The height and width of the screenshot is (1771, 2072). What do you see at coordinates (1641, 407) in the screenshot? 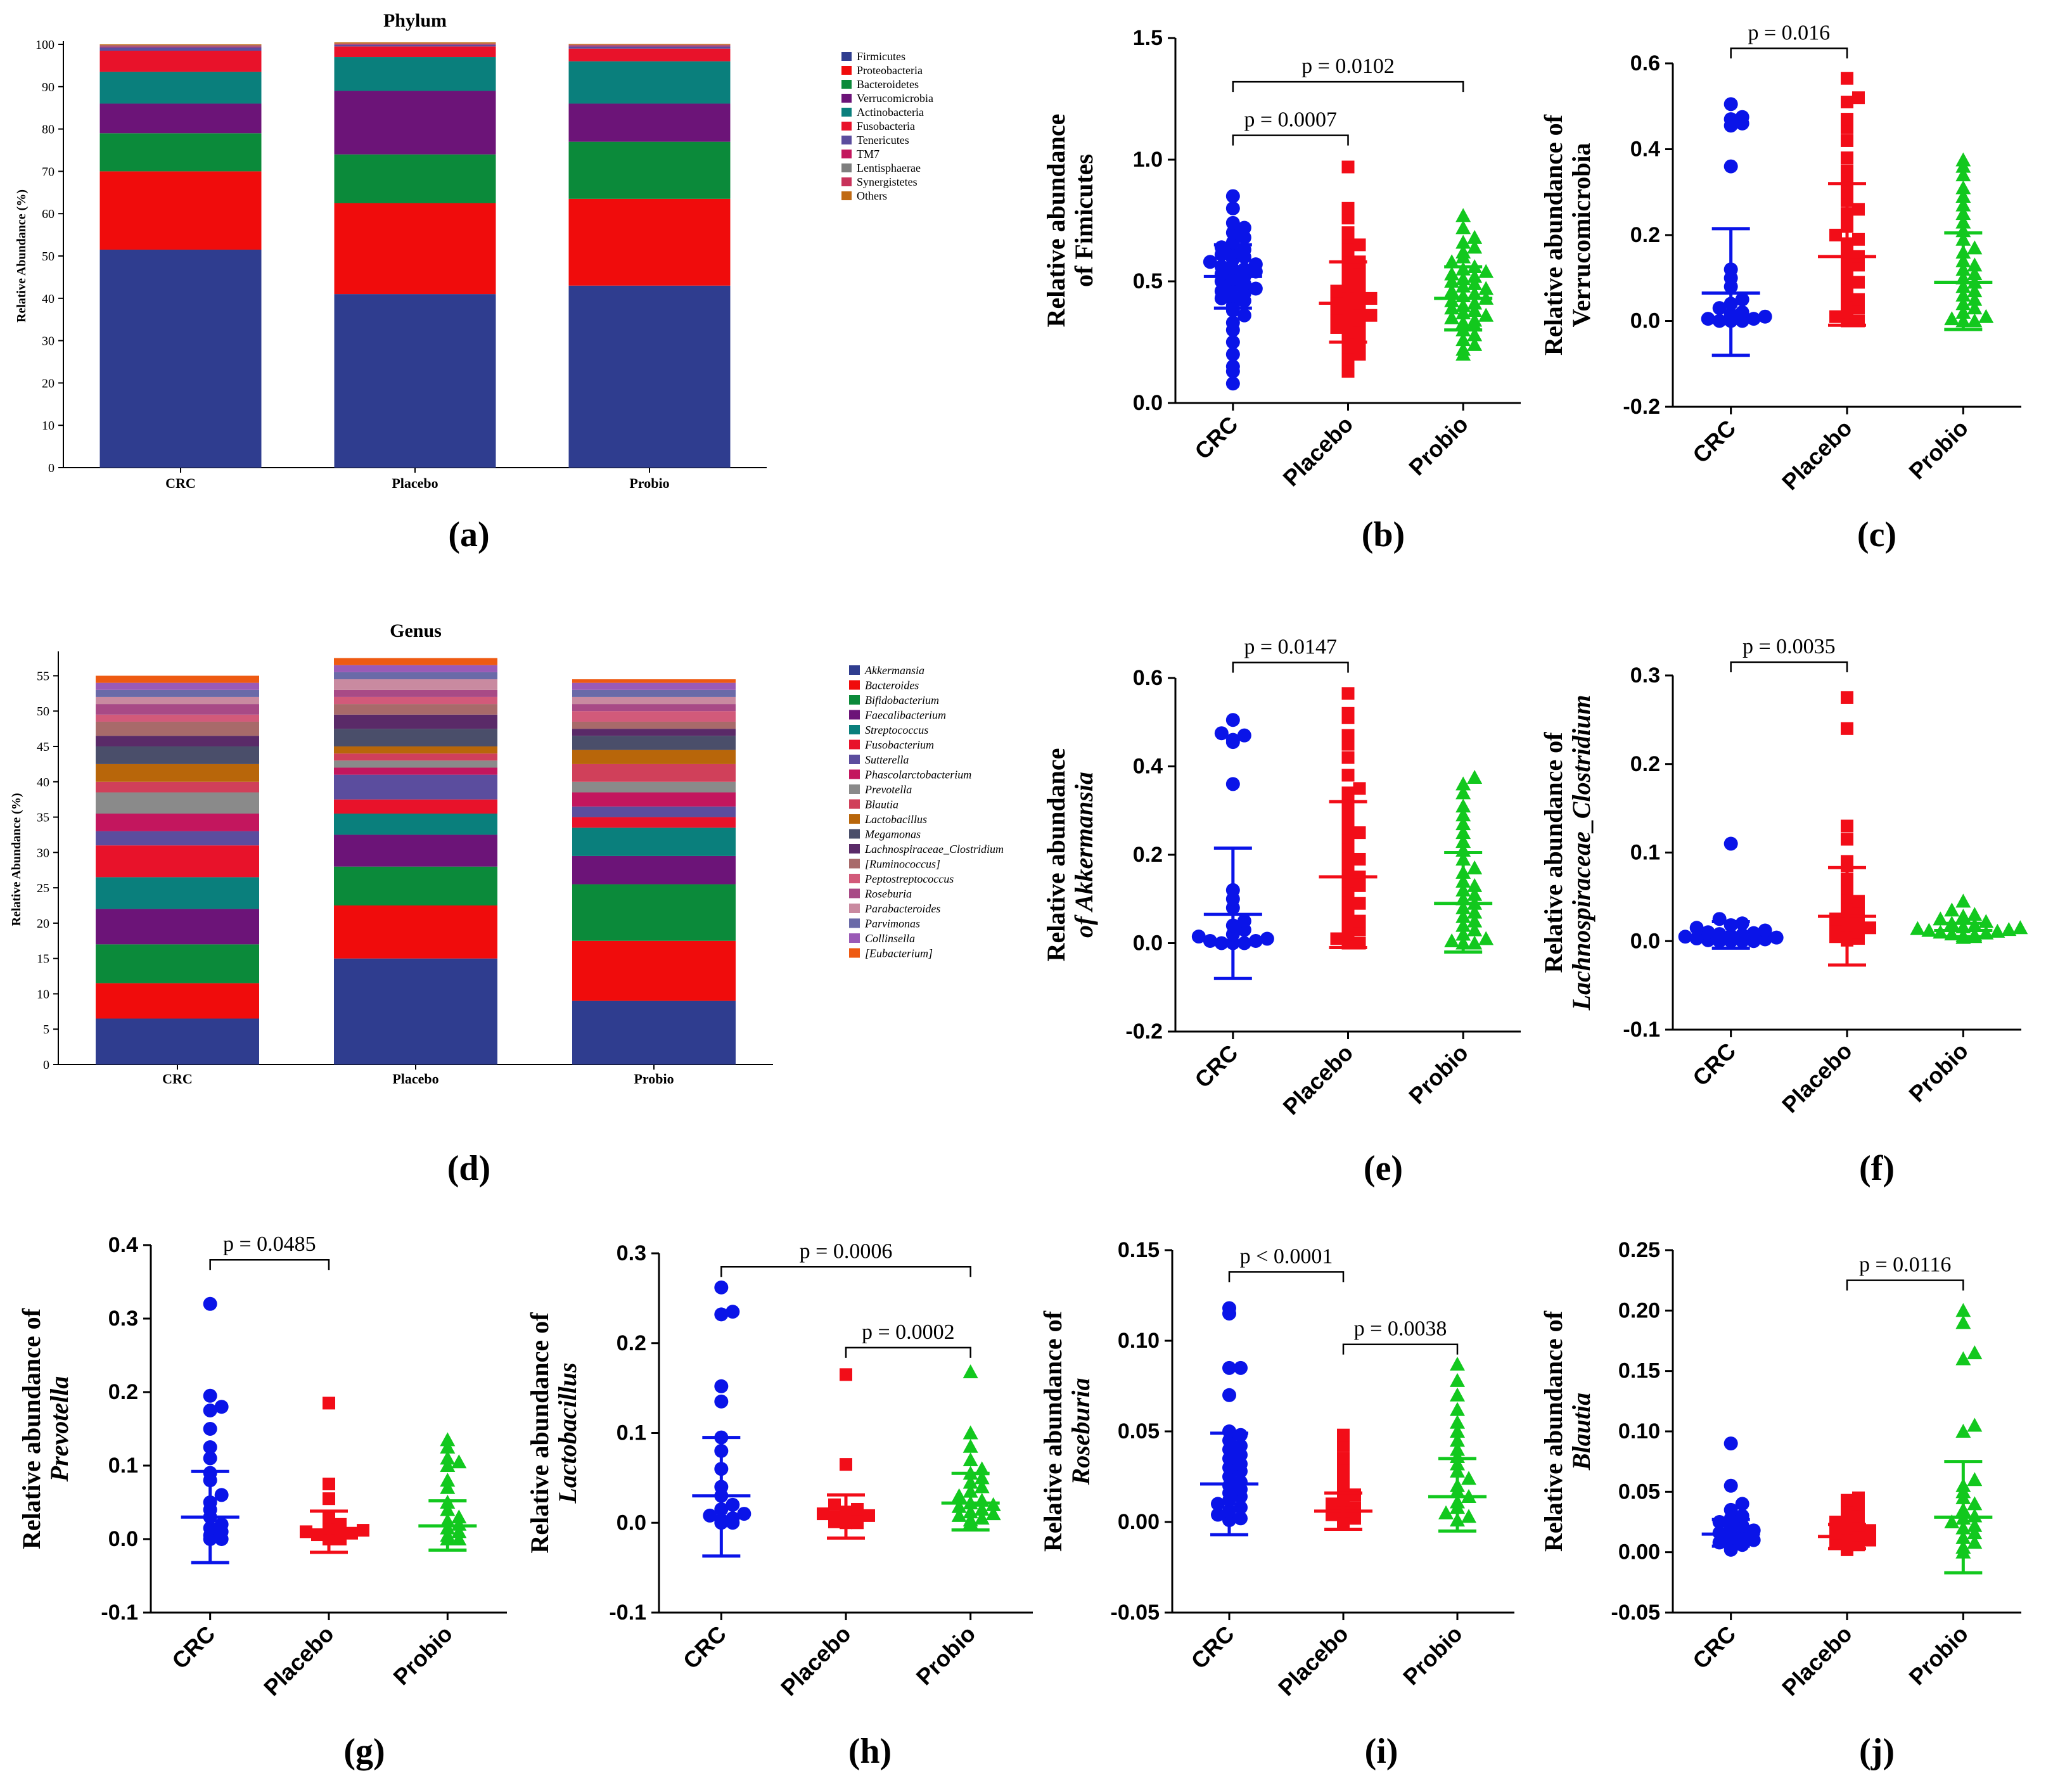
I see `y-tick-label: -0.2` at bounding box center [1641, 407].